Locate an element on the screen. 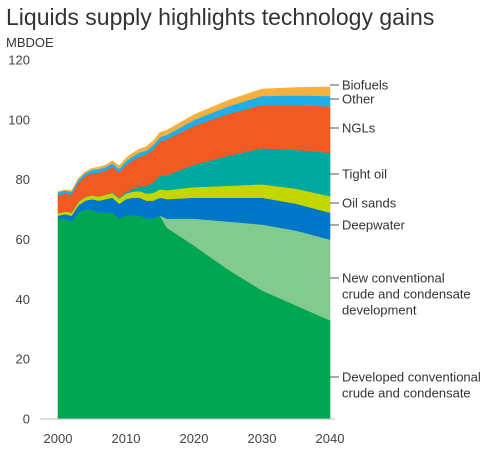 This screenshot has width=501, height=462. series-label-developed-conventional-crude-and-condensate: crude and condensate is located at coordinates (406, 393).